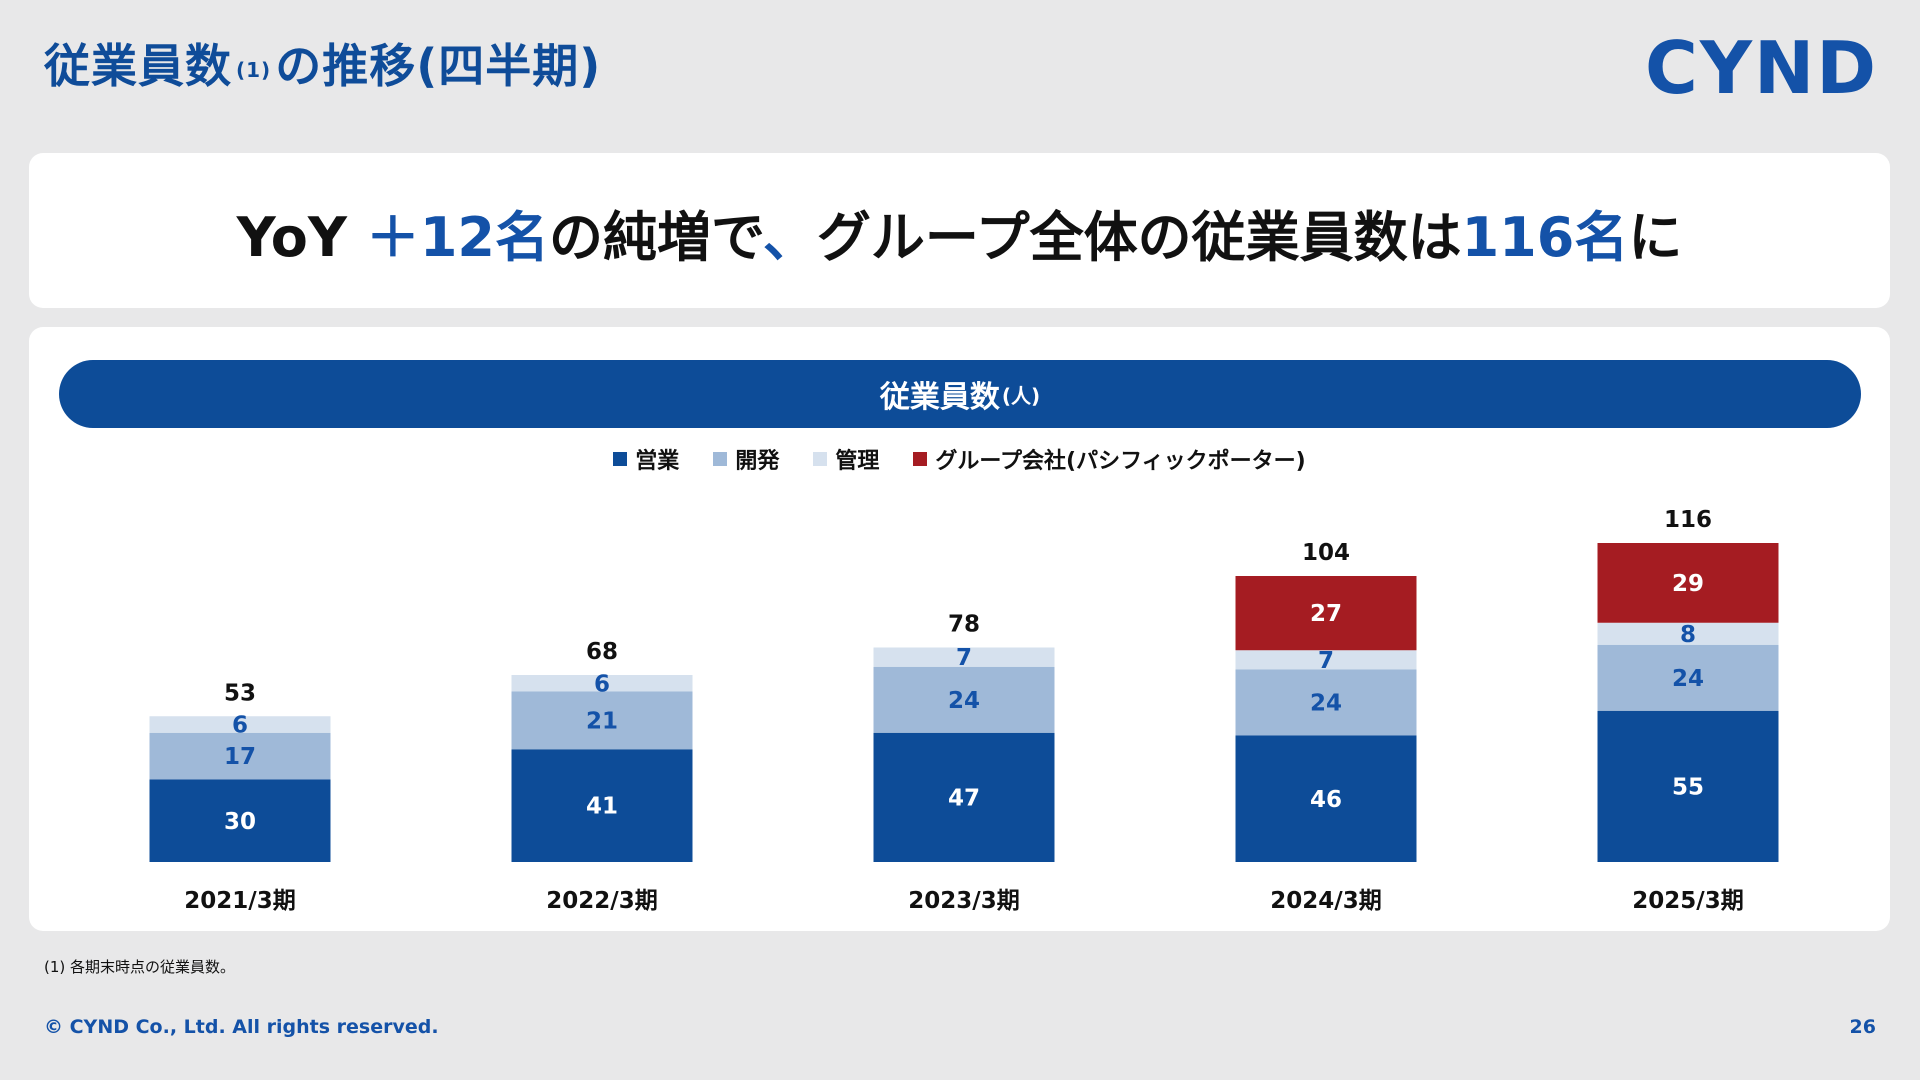 This screenshot has height=1080, width=1920. Describe the element at coordinates (1120, 461) in the screenshot. I see `legend-label-group: グループ会社(パシフィックポーター)` at that location.